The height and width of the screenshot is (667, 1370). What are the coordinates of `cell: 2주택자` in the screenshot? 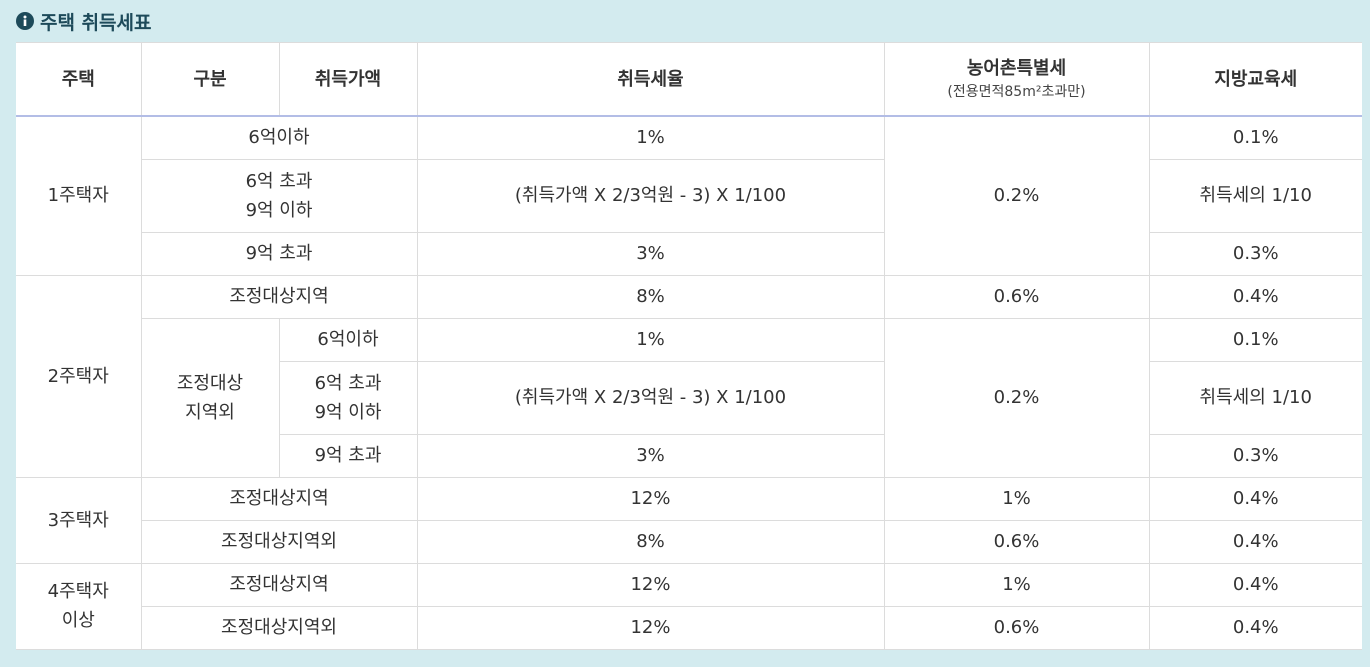 It's located at (79, 376).